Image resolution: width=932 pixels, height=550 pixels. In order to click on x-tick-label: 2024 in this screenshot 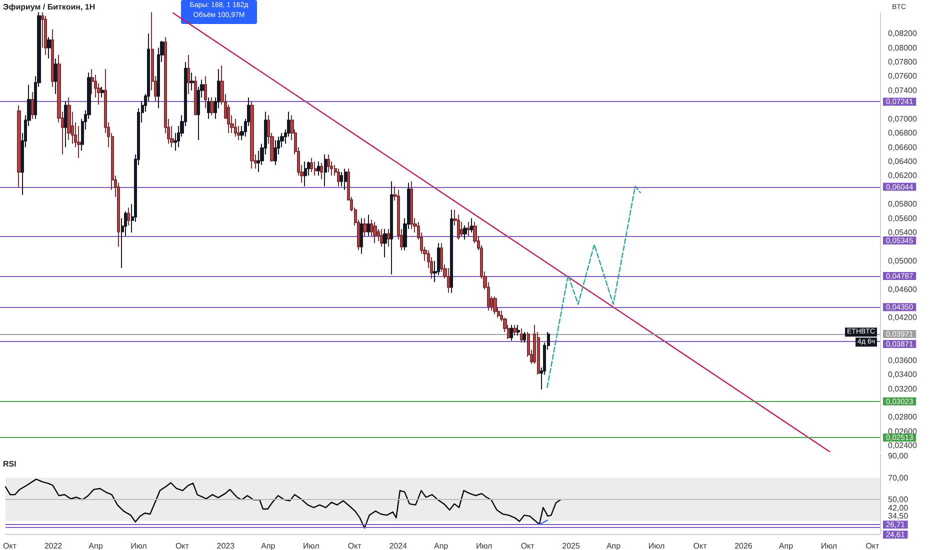, I will do `click(398, 546)`.